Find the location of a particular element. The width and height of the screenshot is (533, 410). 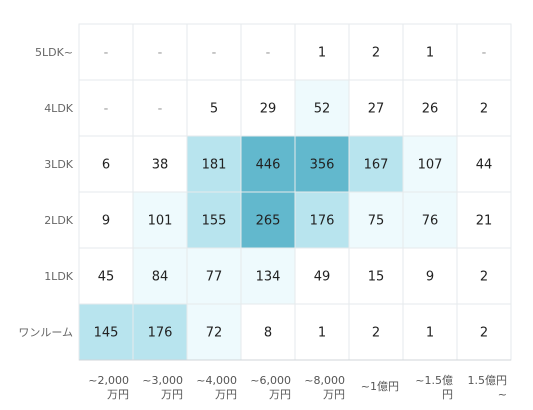

column-label: ~1億円 is located at coordinates (380, 386).